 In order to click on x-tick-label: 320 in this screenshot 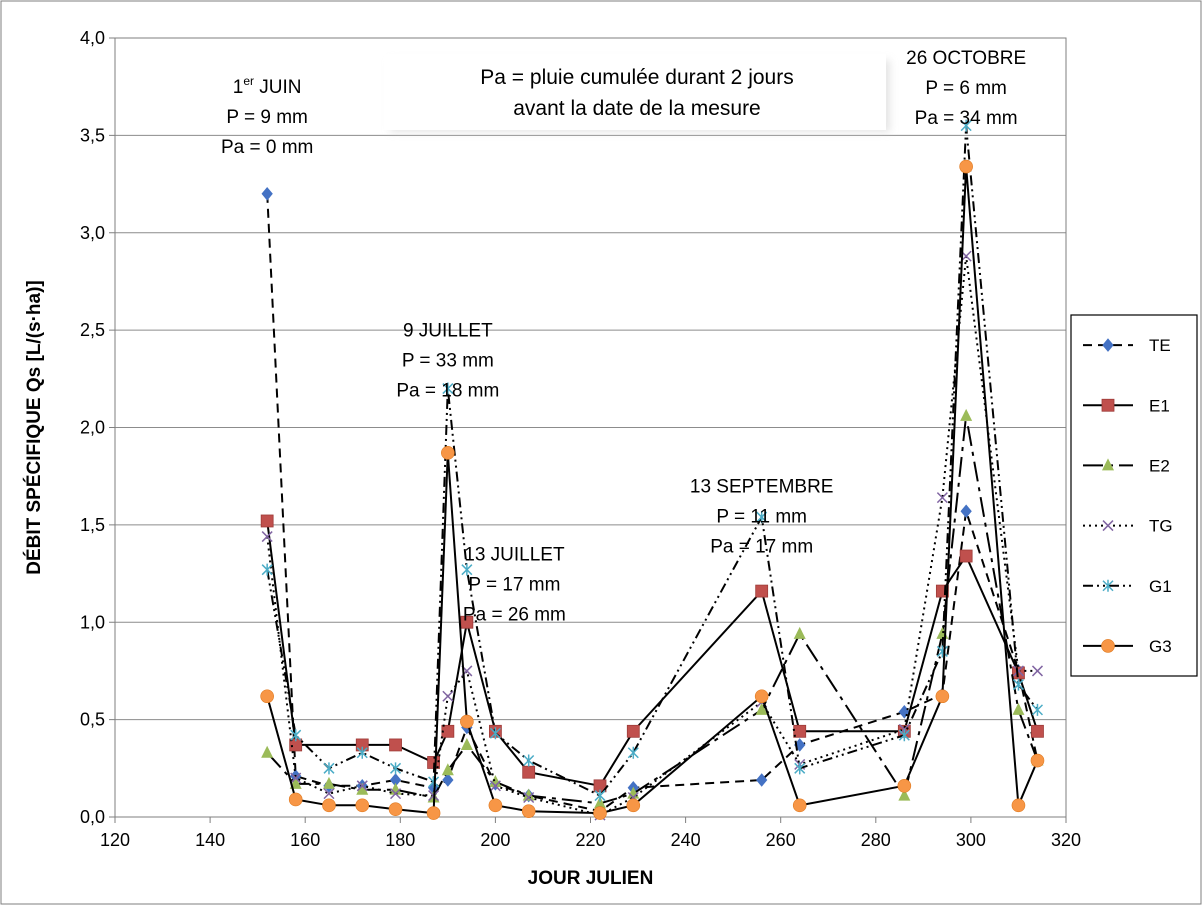, I will do `click(1066, 840)`.